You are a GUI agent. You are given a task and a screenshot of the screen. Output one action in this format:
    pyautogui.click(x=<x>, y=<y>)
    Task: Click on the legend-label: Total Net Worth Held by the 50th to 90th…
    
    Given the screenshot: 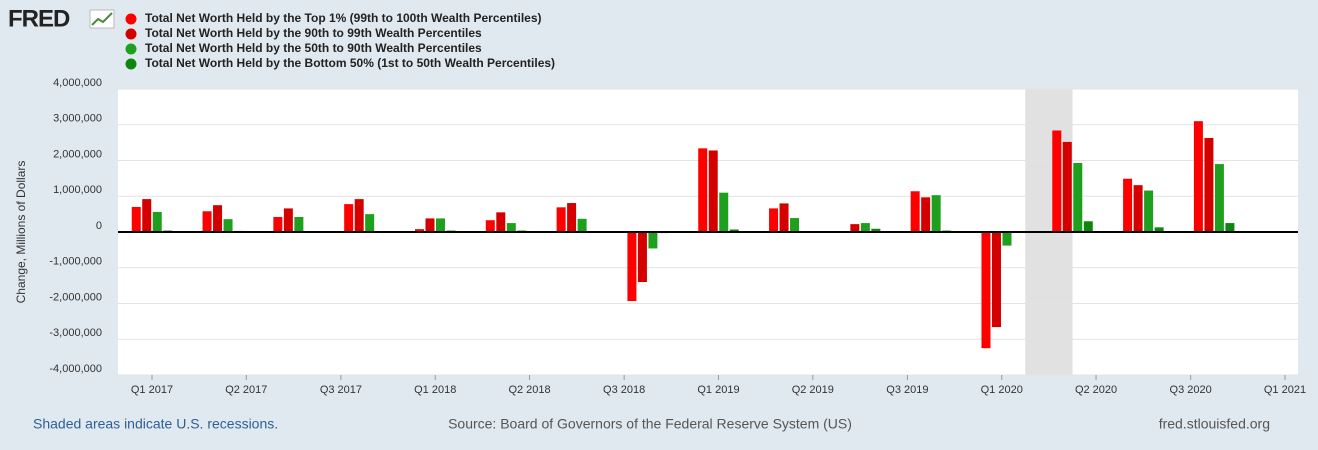 What is the action you would take?
    pyautogui.click(x=313, y=48)
    